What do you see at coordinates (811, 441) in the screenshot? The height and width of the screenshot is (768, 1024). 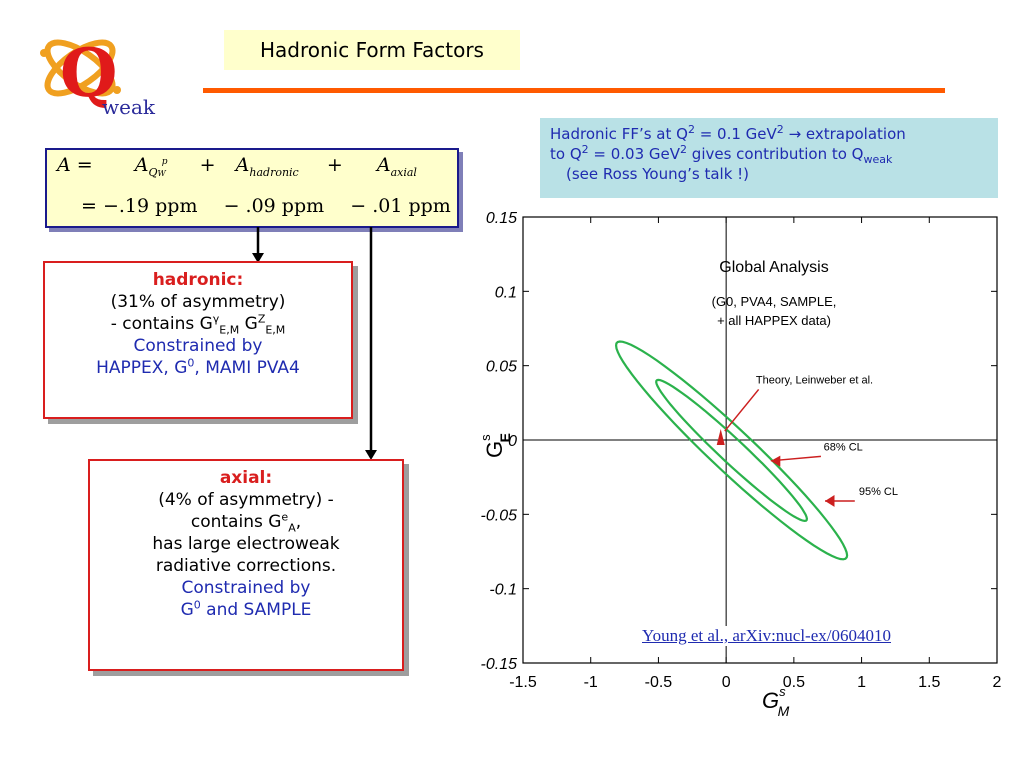 I see `chart-annotations: Theory, Leinweber et al. 68% CL 95% CL` at bounding box center [811, 441].